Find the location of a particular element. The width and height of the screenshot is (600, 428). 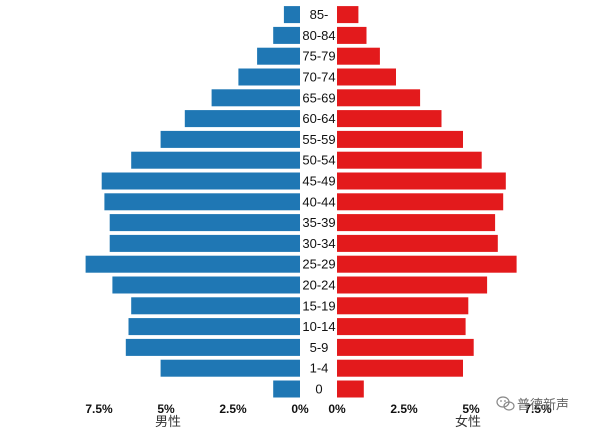

age-label-60-64: 60-64 is located at coordinates (318, 118).